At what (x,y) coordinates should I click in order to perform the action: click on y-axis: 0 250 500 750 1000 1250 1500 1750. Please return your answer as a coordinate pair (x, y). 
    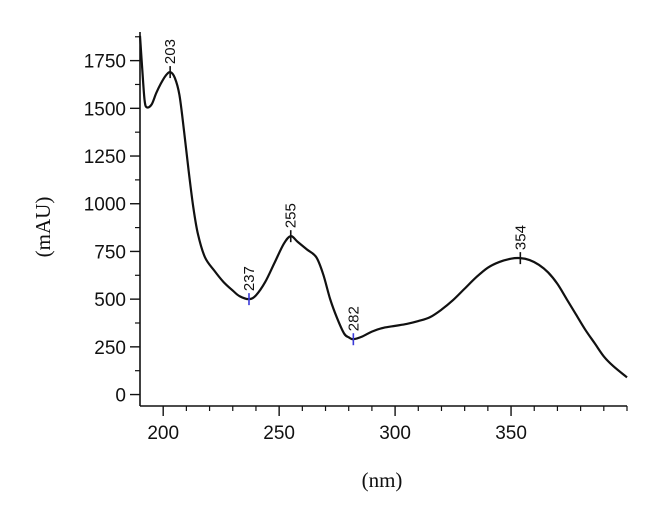
    Looking at the image, I should click on (112, 219).